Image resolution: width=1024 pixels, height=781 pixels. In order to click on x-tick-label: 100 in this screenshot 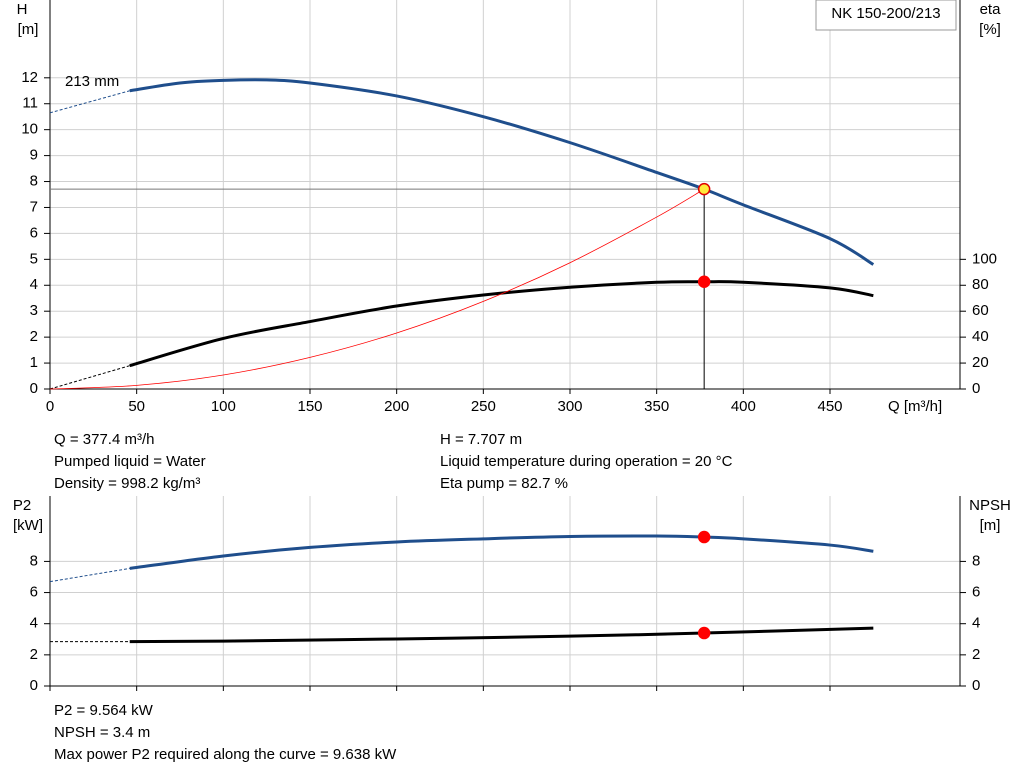, I will do `click(223, 406)`.